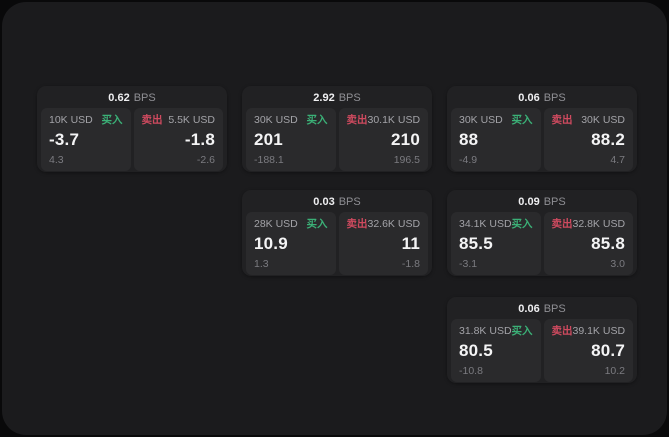 The image size is (669, 437). Describe the element at coordinates (337, 202) in the screenshot. I see `card-header: 0.03 BPS` at that location.